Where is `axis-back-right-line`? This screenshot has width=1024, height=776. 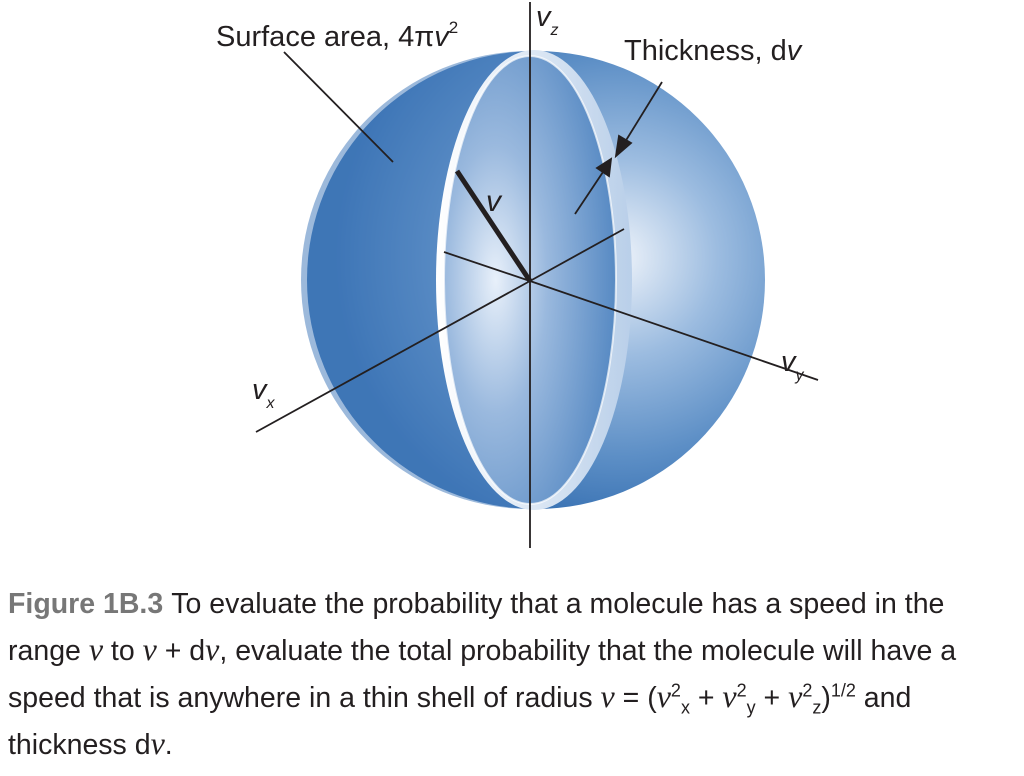 axis-back-right-line is located at coordinates (577, 255).